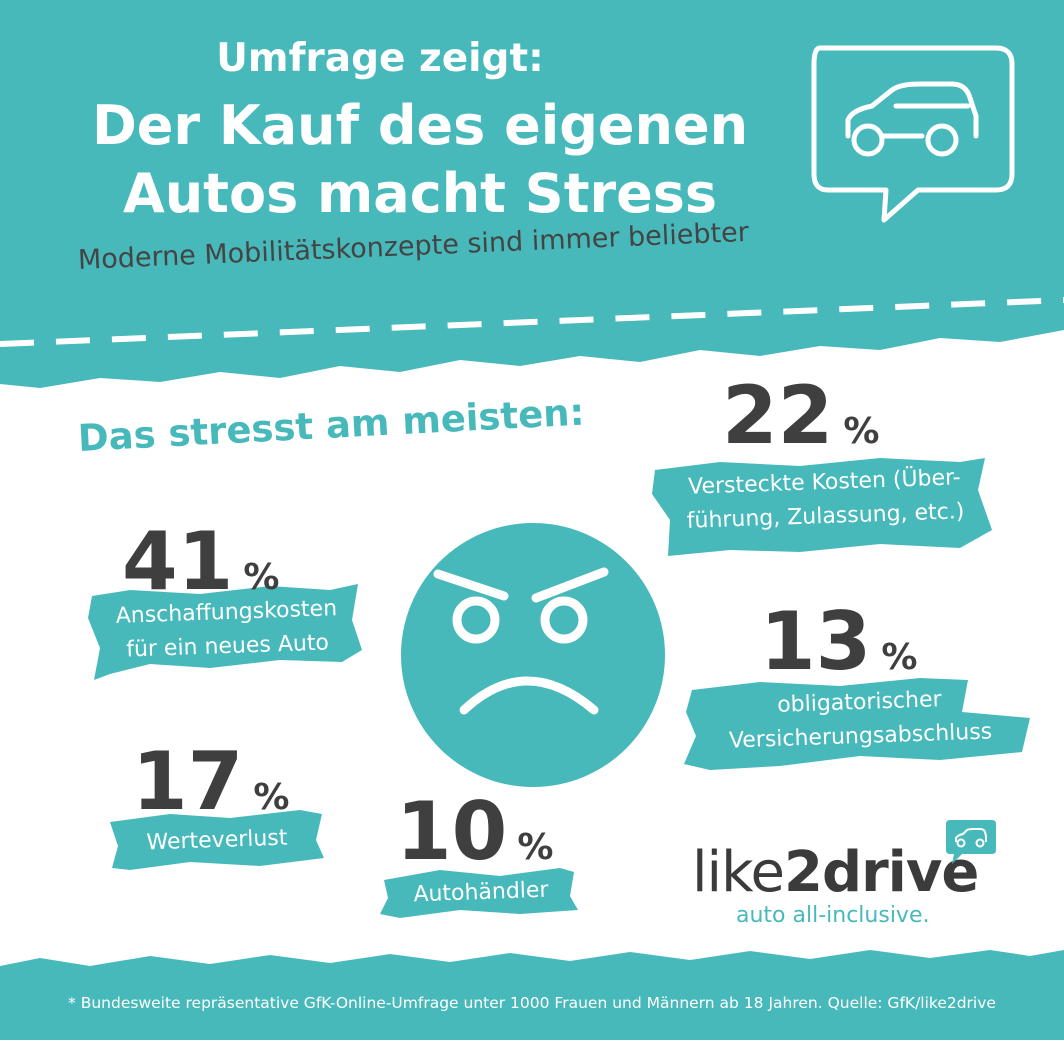 The image size is (1064, 1040). I want to click on stat-22: 22%, so click(800, 416).